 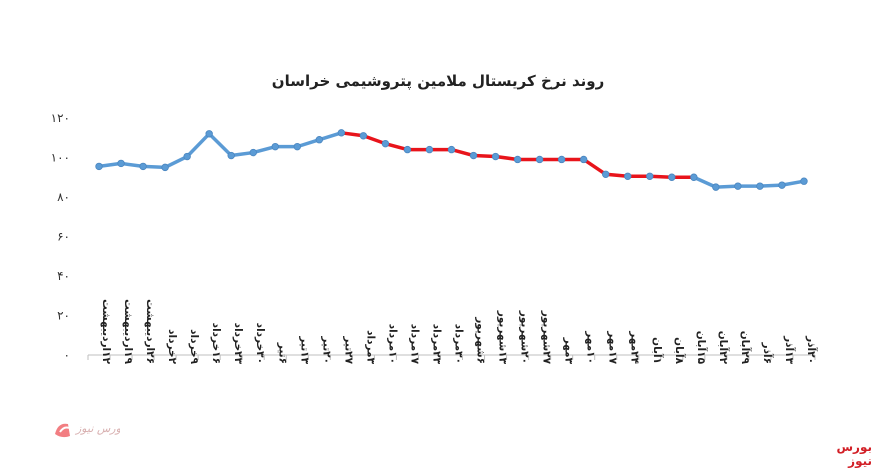 What do you see at coordinates (657, 350) in the screenshot?
I see `x-tick-label: ۱آبان` at bounding box center [657, 350].